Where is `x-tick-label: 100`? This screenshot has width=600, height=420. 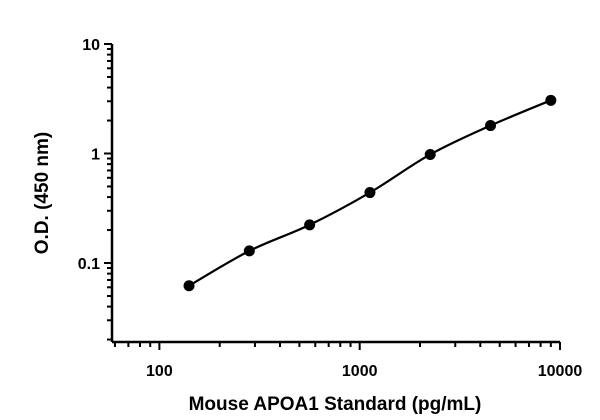
x-tick-label: 100 is located at coordinates (159, 371).